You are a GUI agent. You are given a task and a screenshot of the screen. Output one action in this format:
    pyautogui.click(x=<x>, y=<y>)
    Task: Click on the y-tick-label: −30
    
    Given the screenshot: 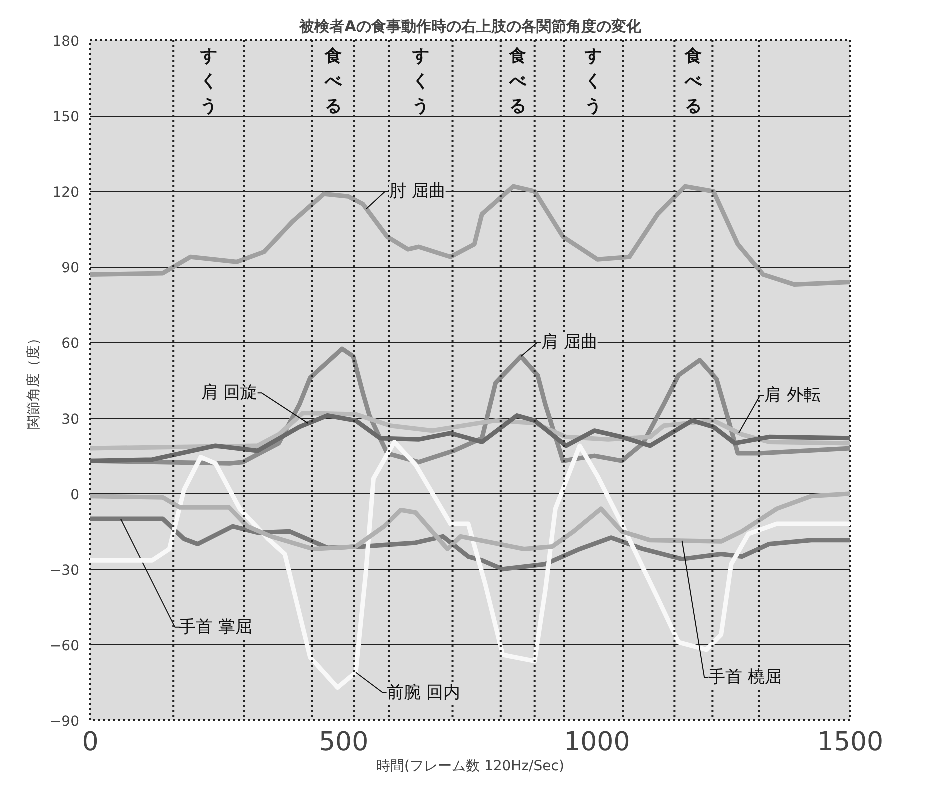 What is the action you would take?
    pyautogui.click(x=65, y=570)
    